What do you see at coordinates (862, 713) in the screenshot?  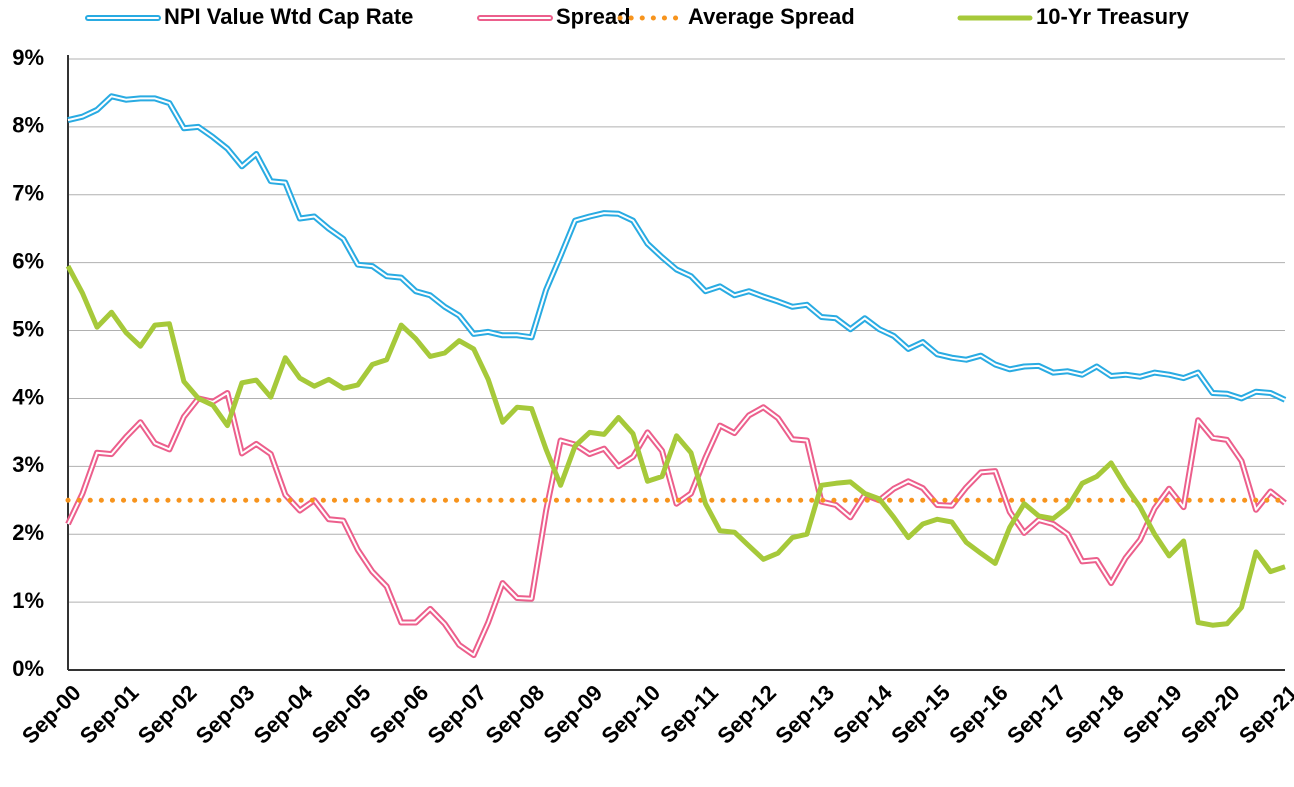 I see `x-tick-label: Sep-14` at bounding box center [862, 713].